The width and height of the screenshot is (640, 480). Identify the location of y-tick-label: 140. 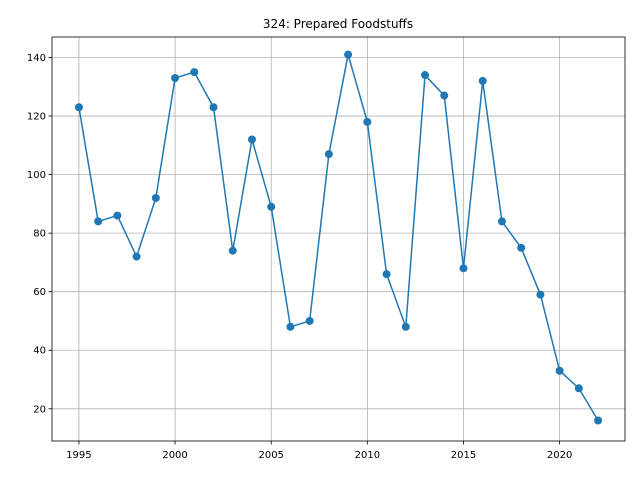
(36, 58).